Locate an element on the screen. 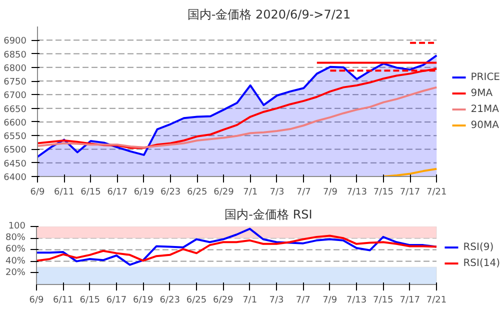 The image size is (500, 310). legend-label: RSI(14) is located at coordinates (481, 263).